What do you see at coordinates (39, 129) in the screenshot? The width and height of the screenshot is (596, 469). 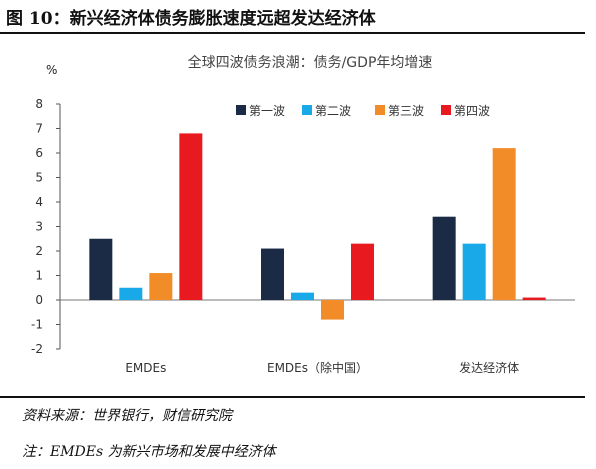 I see `y-tick-label: 7` at bounding box center [39, 129].